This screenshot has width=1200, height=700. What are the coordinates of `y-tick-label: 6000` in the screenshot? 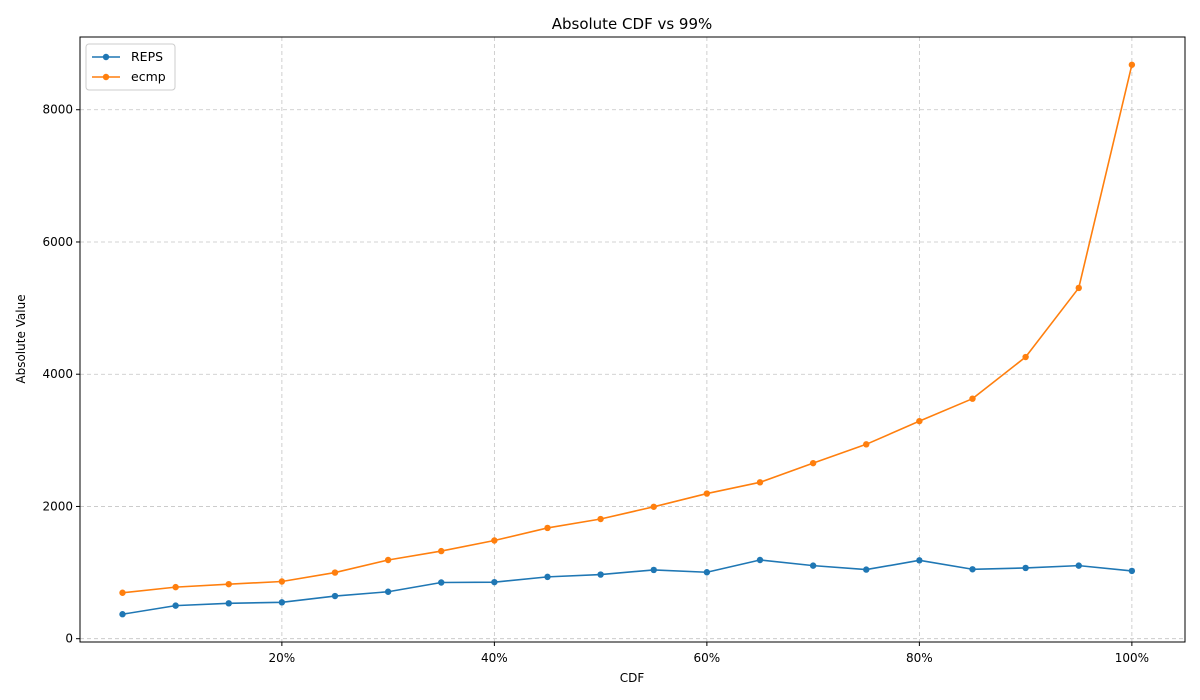 It's located at (57, 242).